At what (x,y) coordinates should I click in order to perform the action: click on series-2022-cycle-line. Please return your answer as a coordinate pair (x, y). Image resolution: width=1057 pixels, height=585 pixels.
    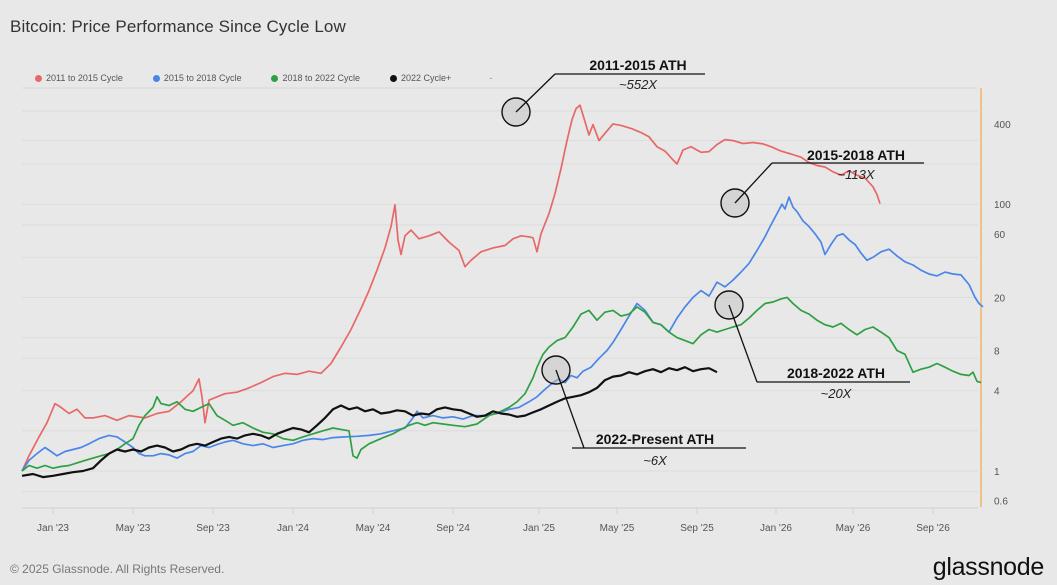
    Looking at the image, I should click on (369, 422).